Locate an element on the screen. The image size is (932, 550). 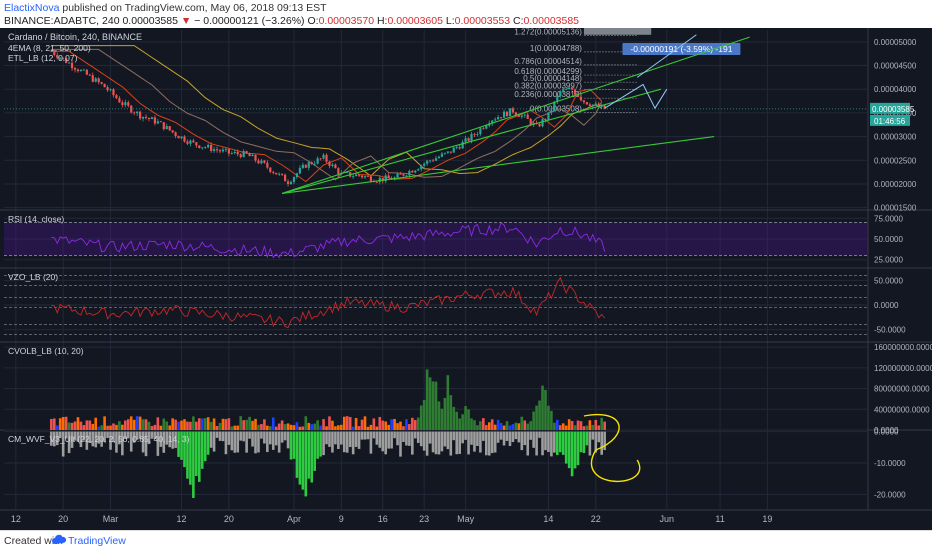
ohlc-high-label: H: is located at coordinates (382, 21).